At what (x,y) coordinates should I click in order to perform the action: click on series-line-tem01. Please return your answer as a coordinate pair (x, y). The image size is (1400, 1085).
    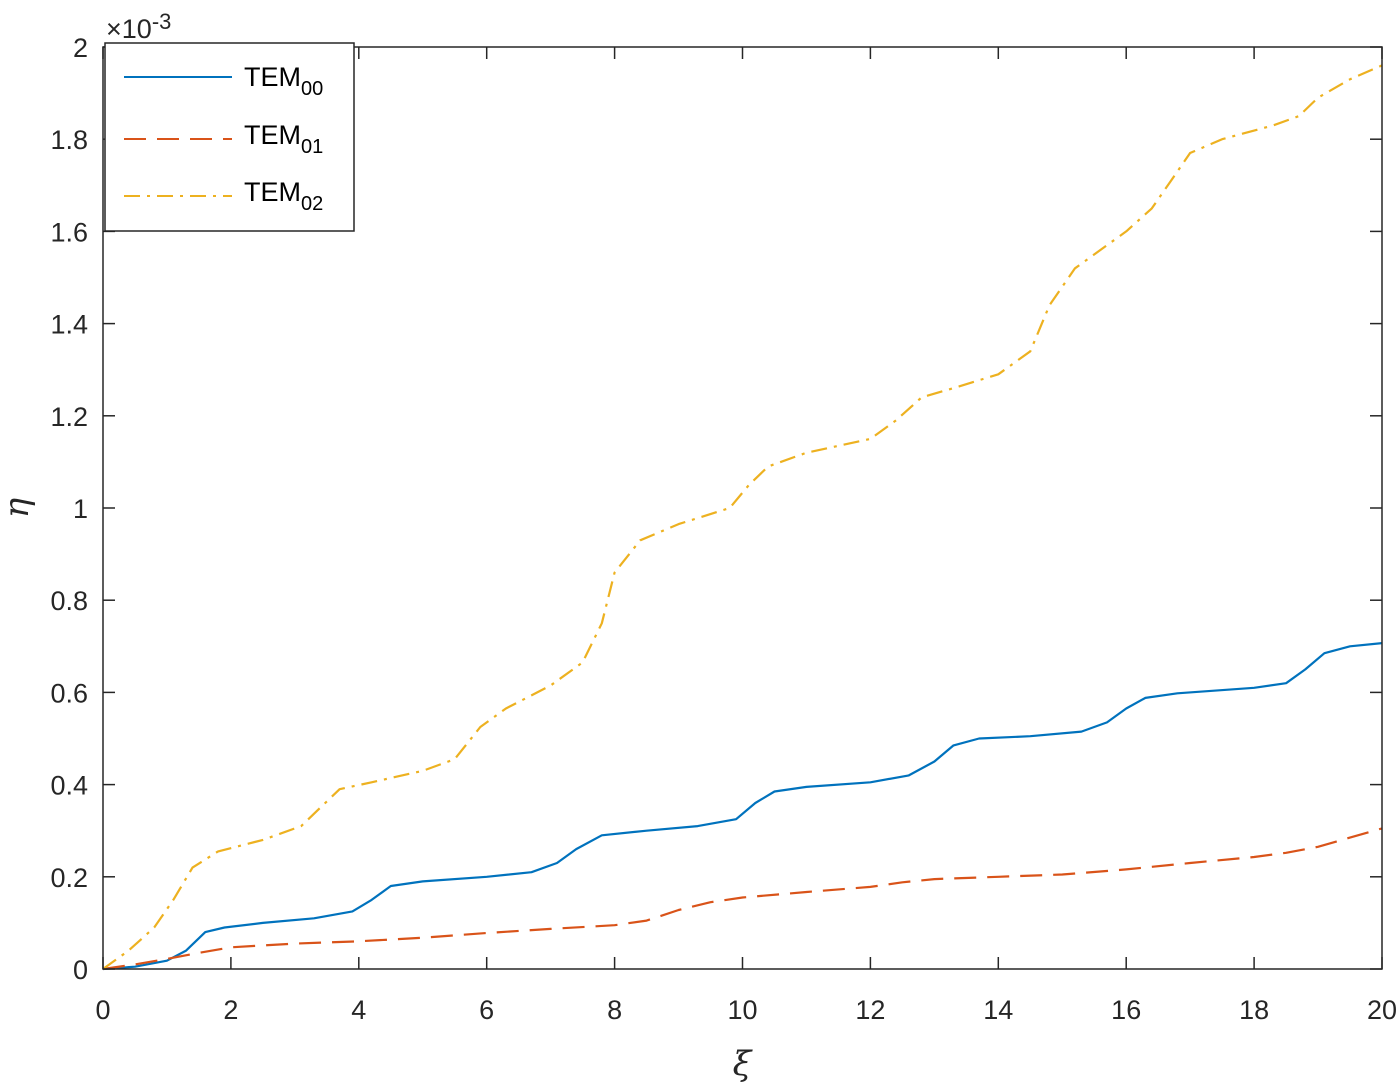
    Looking at the image, I should click on (742, 899).